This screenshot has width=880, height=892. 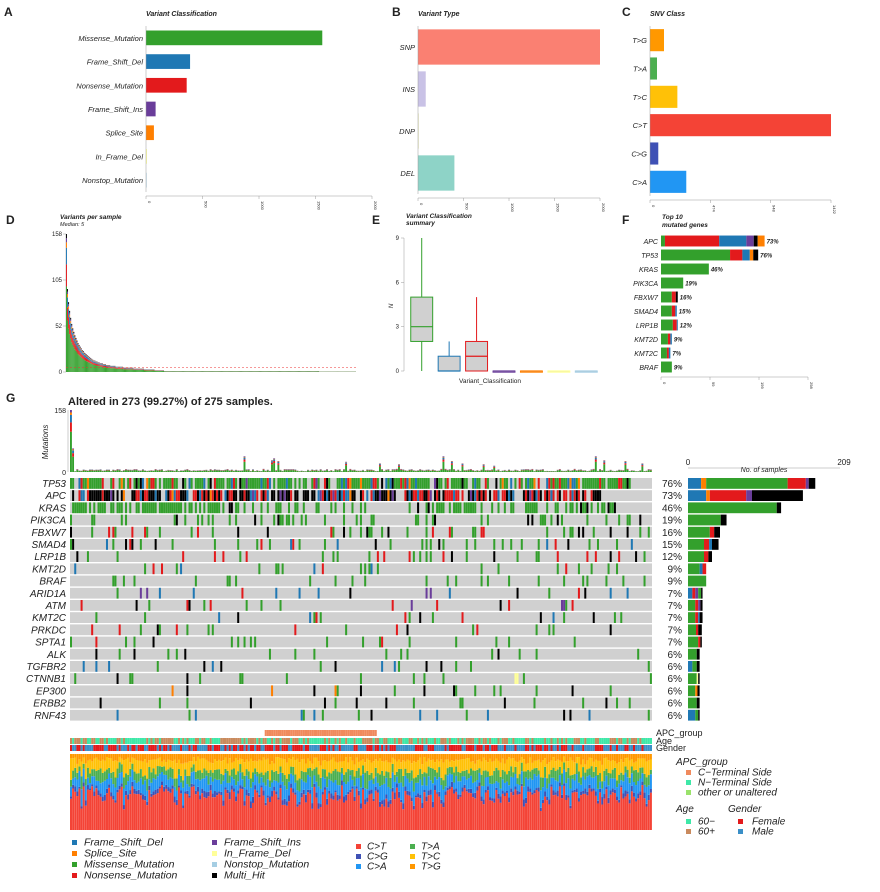 I want to click on gene-bar-segment, so click(x=696, y=255).